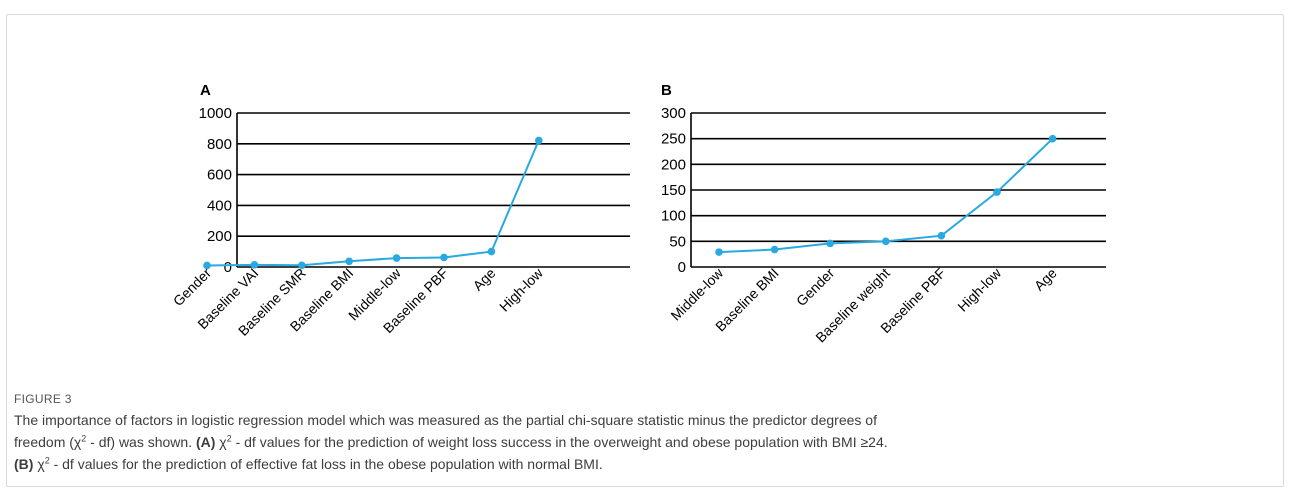 The width and height of the screenshot is (1292, 501). What do you see at coordinates (673, 216) in the screenshot?
I see `y-tick-label: 100` at bounding box center [673, 216].